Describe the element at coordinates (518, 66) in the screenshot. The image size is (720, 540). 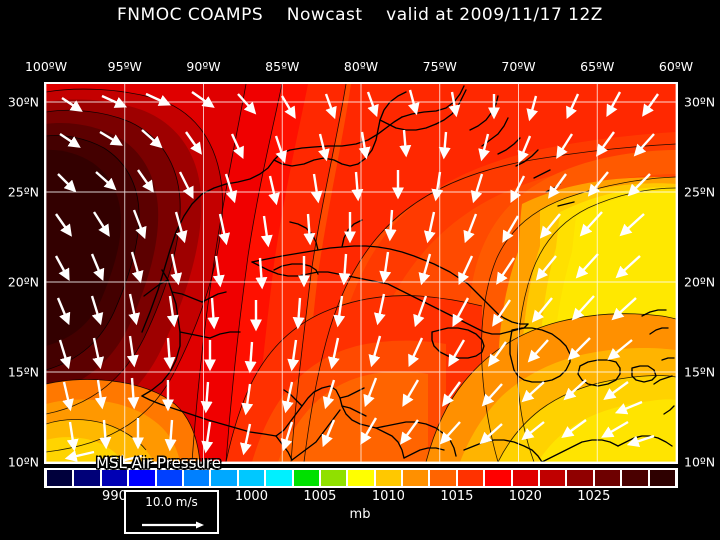
I see `lon-tick-6: 70ºW` at that location.